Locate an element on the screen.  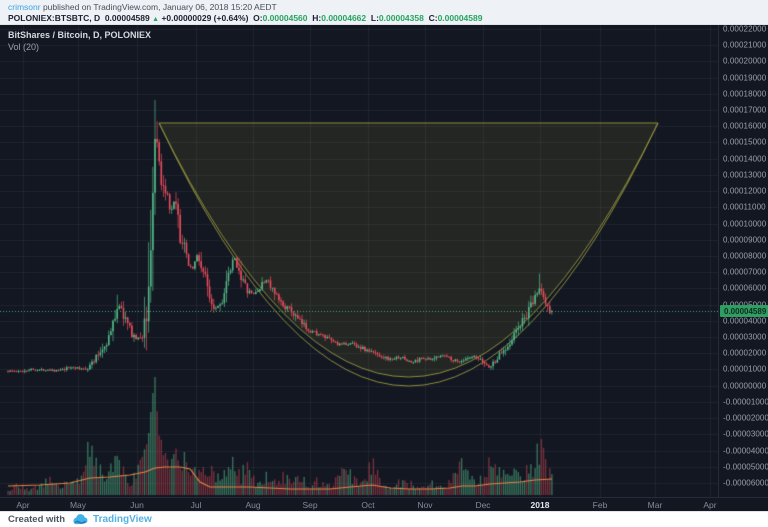
open-value: 0.00004560 is located at coordinates (285, 18).